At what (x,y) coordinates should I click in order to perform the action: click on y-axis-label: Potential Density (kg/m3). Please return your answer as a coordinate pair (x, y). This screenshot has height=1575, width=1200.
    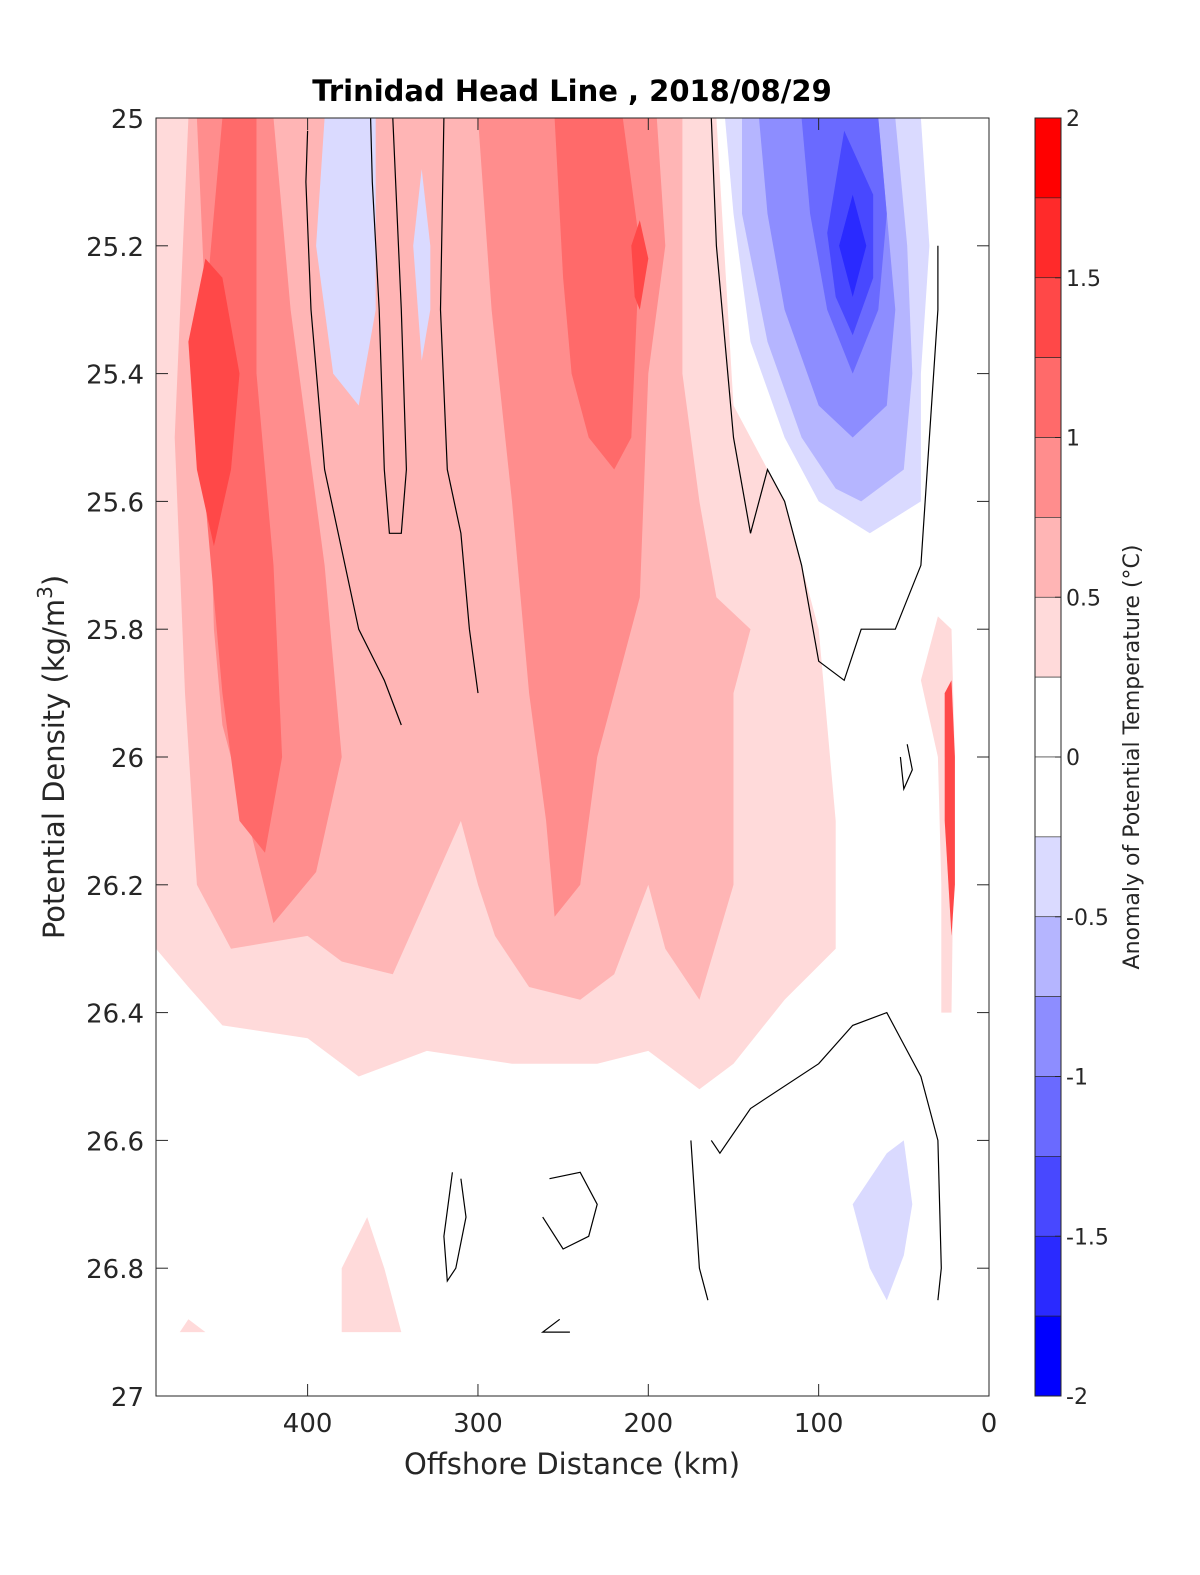
    Looking at the image, I should click on (52, 757).